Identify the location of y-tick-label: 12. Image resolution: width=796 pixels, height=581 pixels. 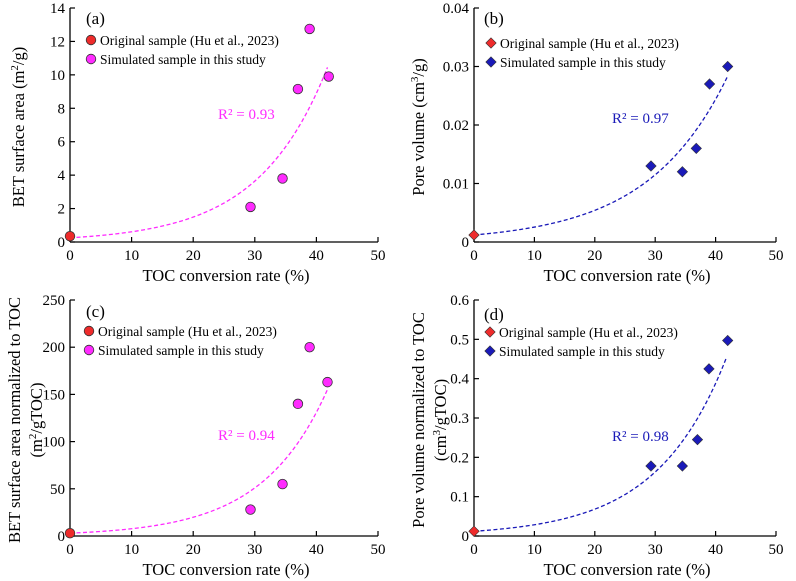
(57, 42).